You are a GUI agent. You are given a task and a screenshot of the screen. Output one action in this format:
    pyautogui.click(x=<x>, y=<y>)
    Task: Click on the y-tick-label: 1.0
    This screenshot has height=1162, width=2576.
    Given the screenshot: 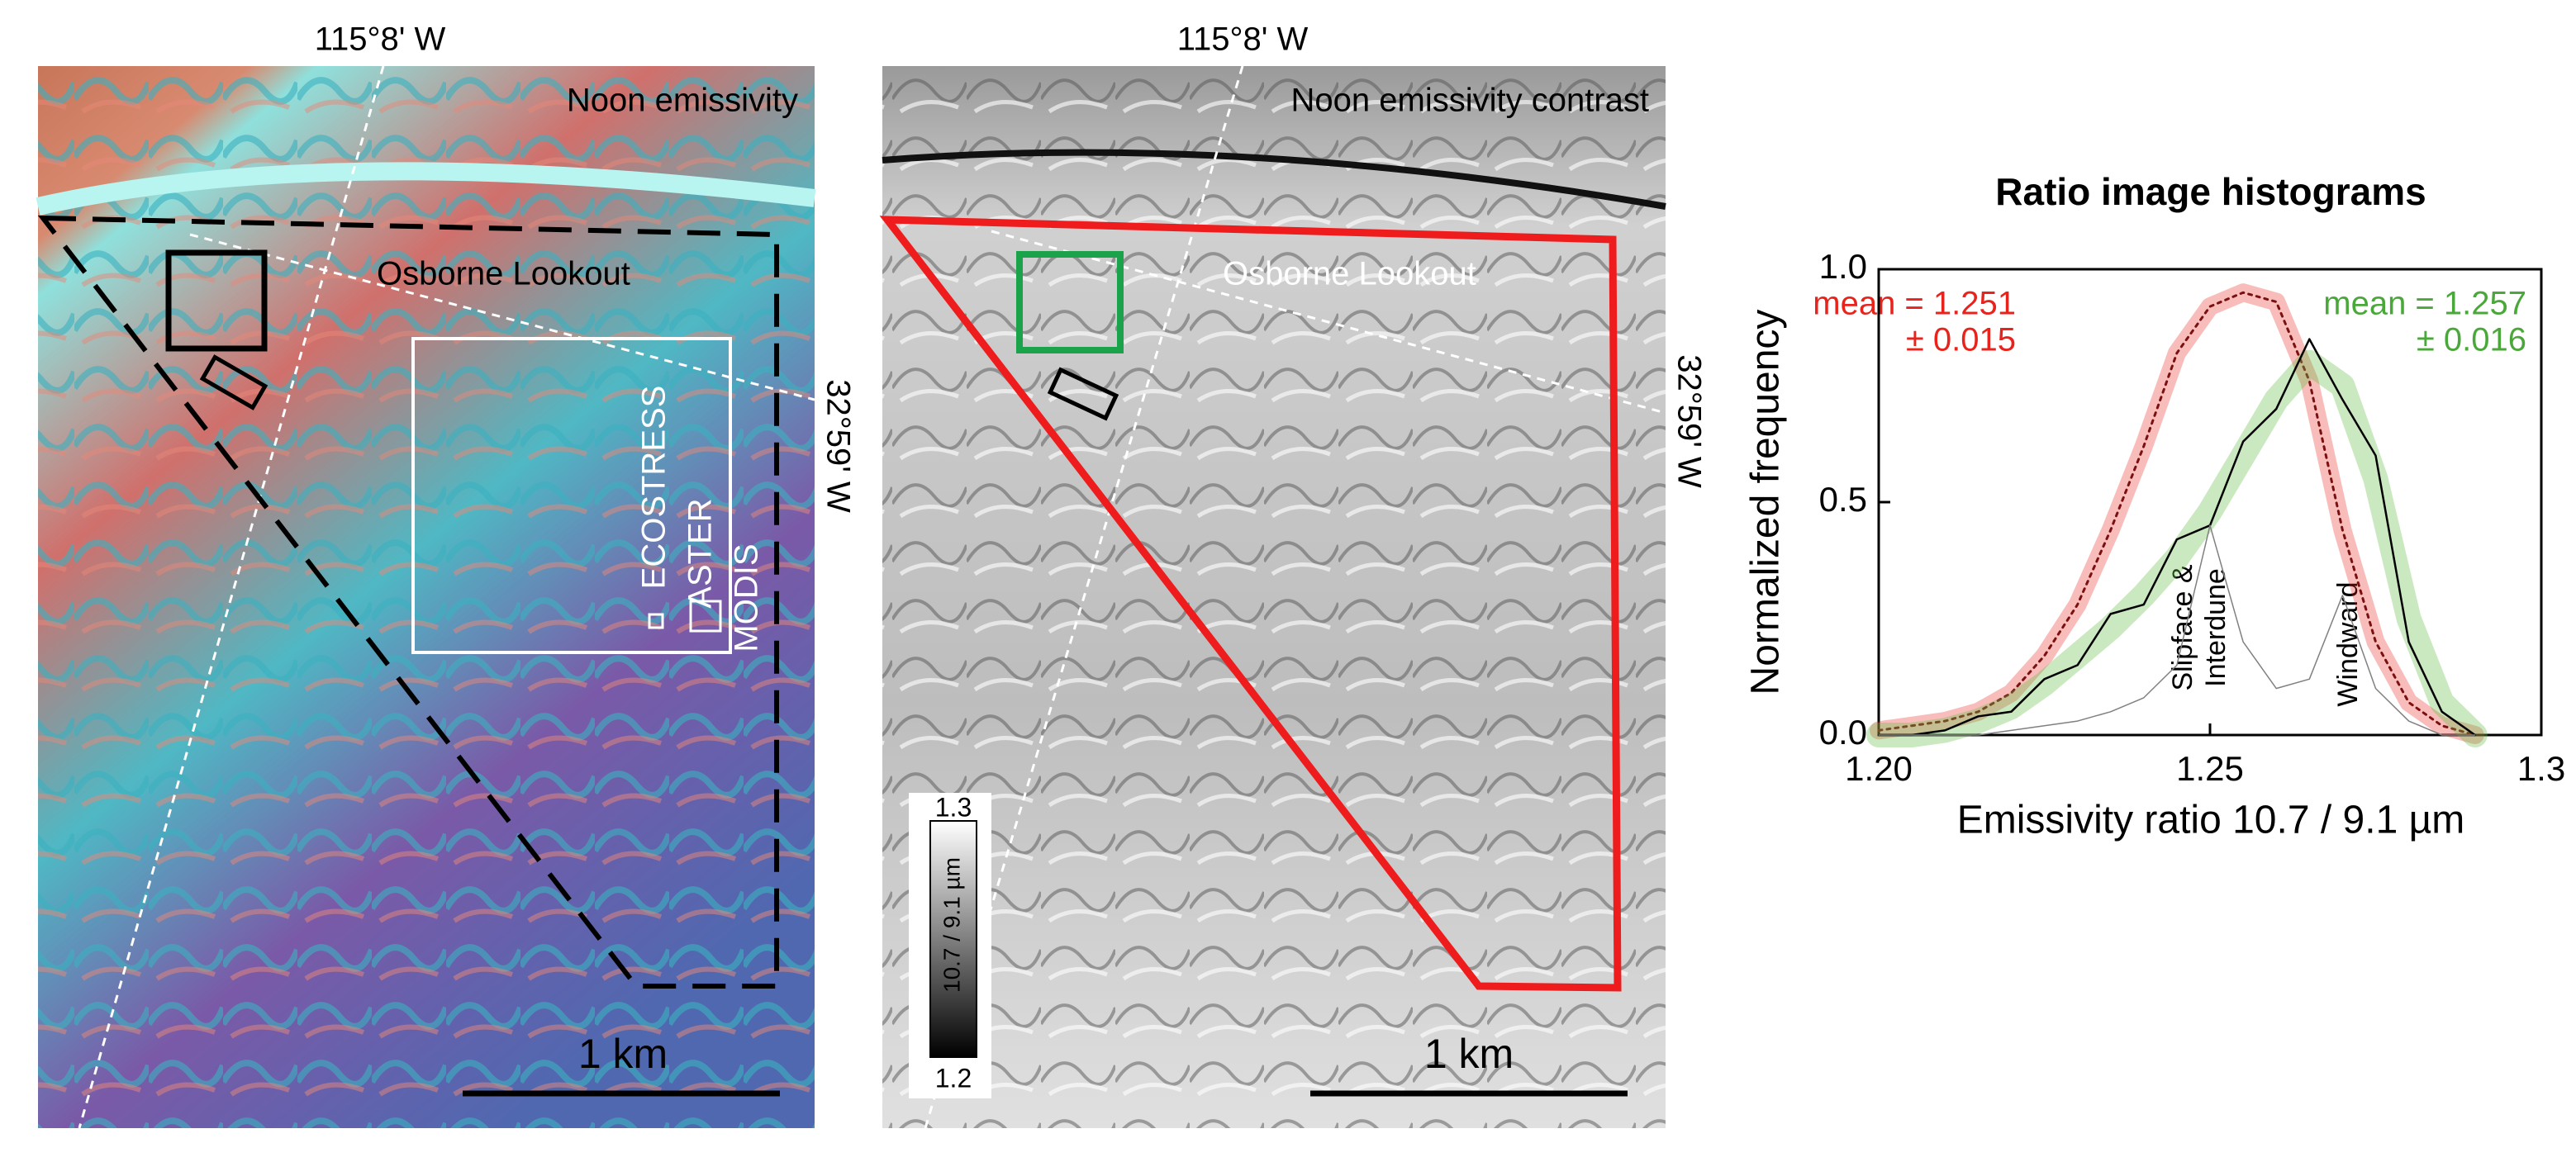 What is the action you would take?
    pyautogui.click(x=1843, y=266)
    